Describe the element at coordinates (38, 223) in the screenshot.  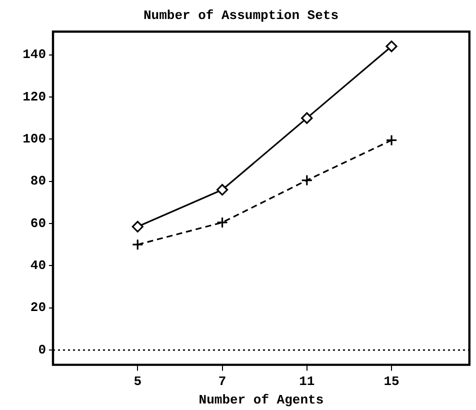
I see `y-tick-label: 60` at that location.